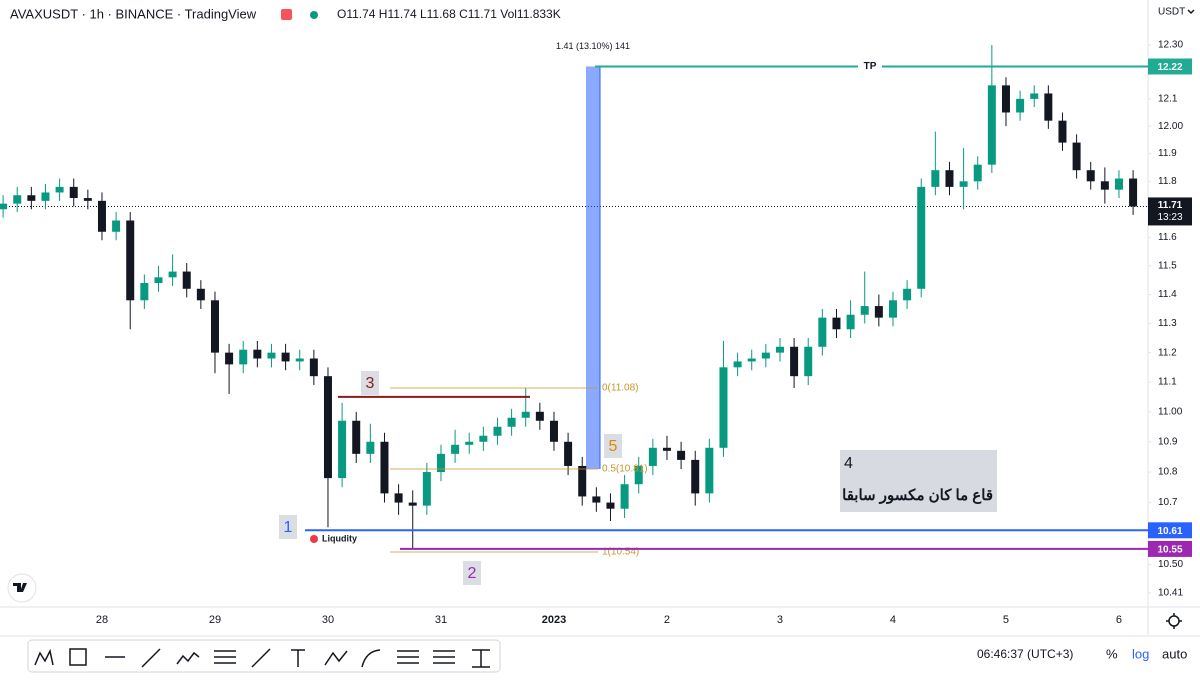  I want to click on y-tick-label: 11.1, so click(1167, 382).